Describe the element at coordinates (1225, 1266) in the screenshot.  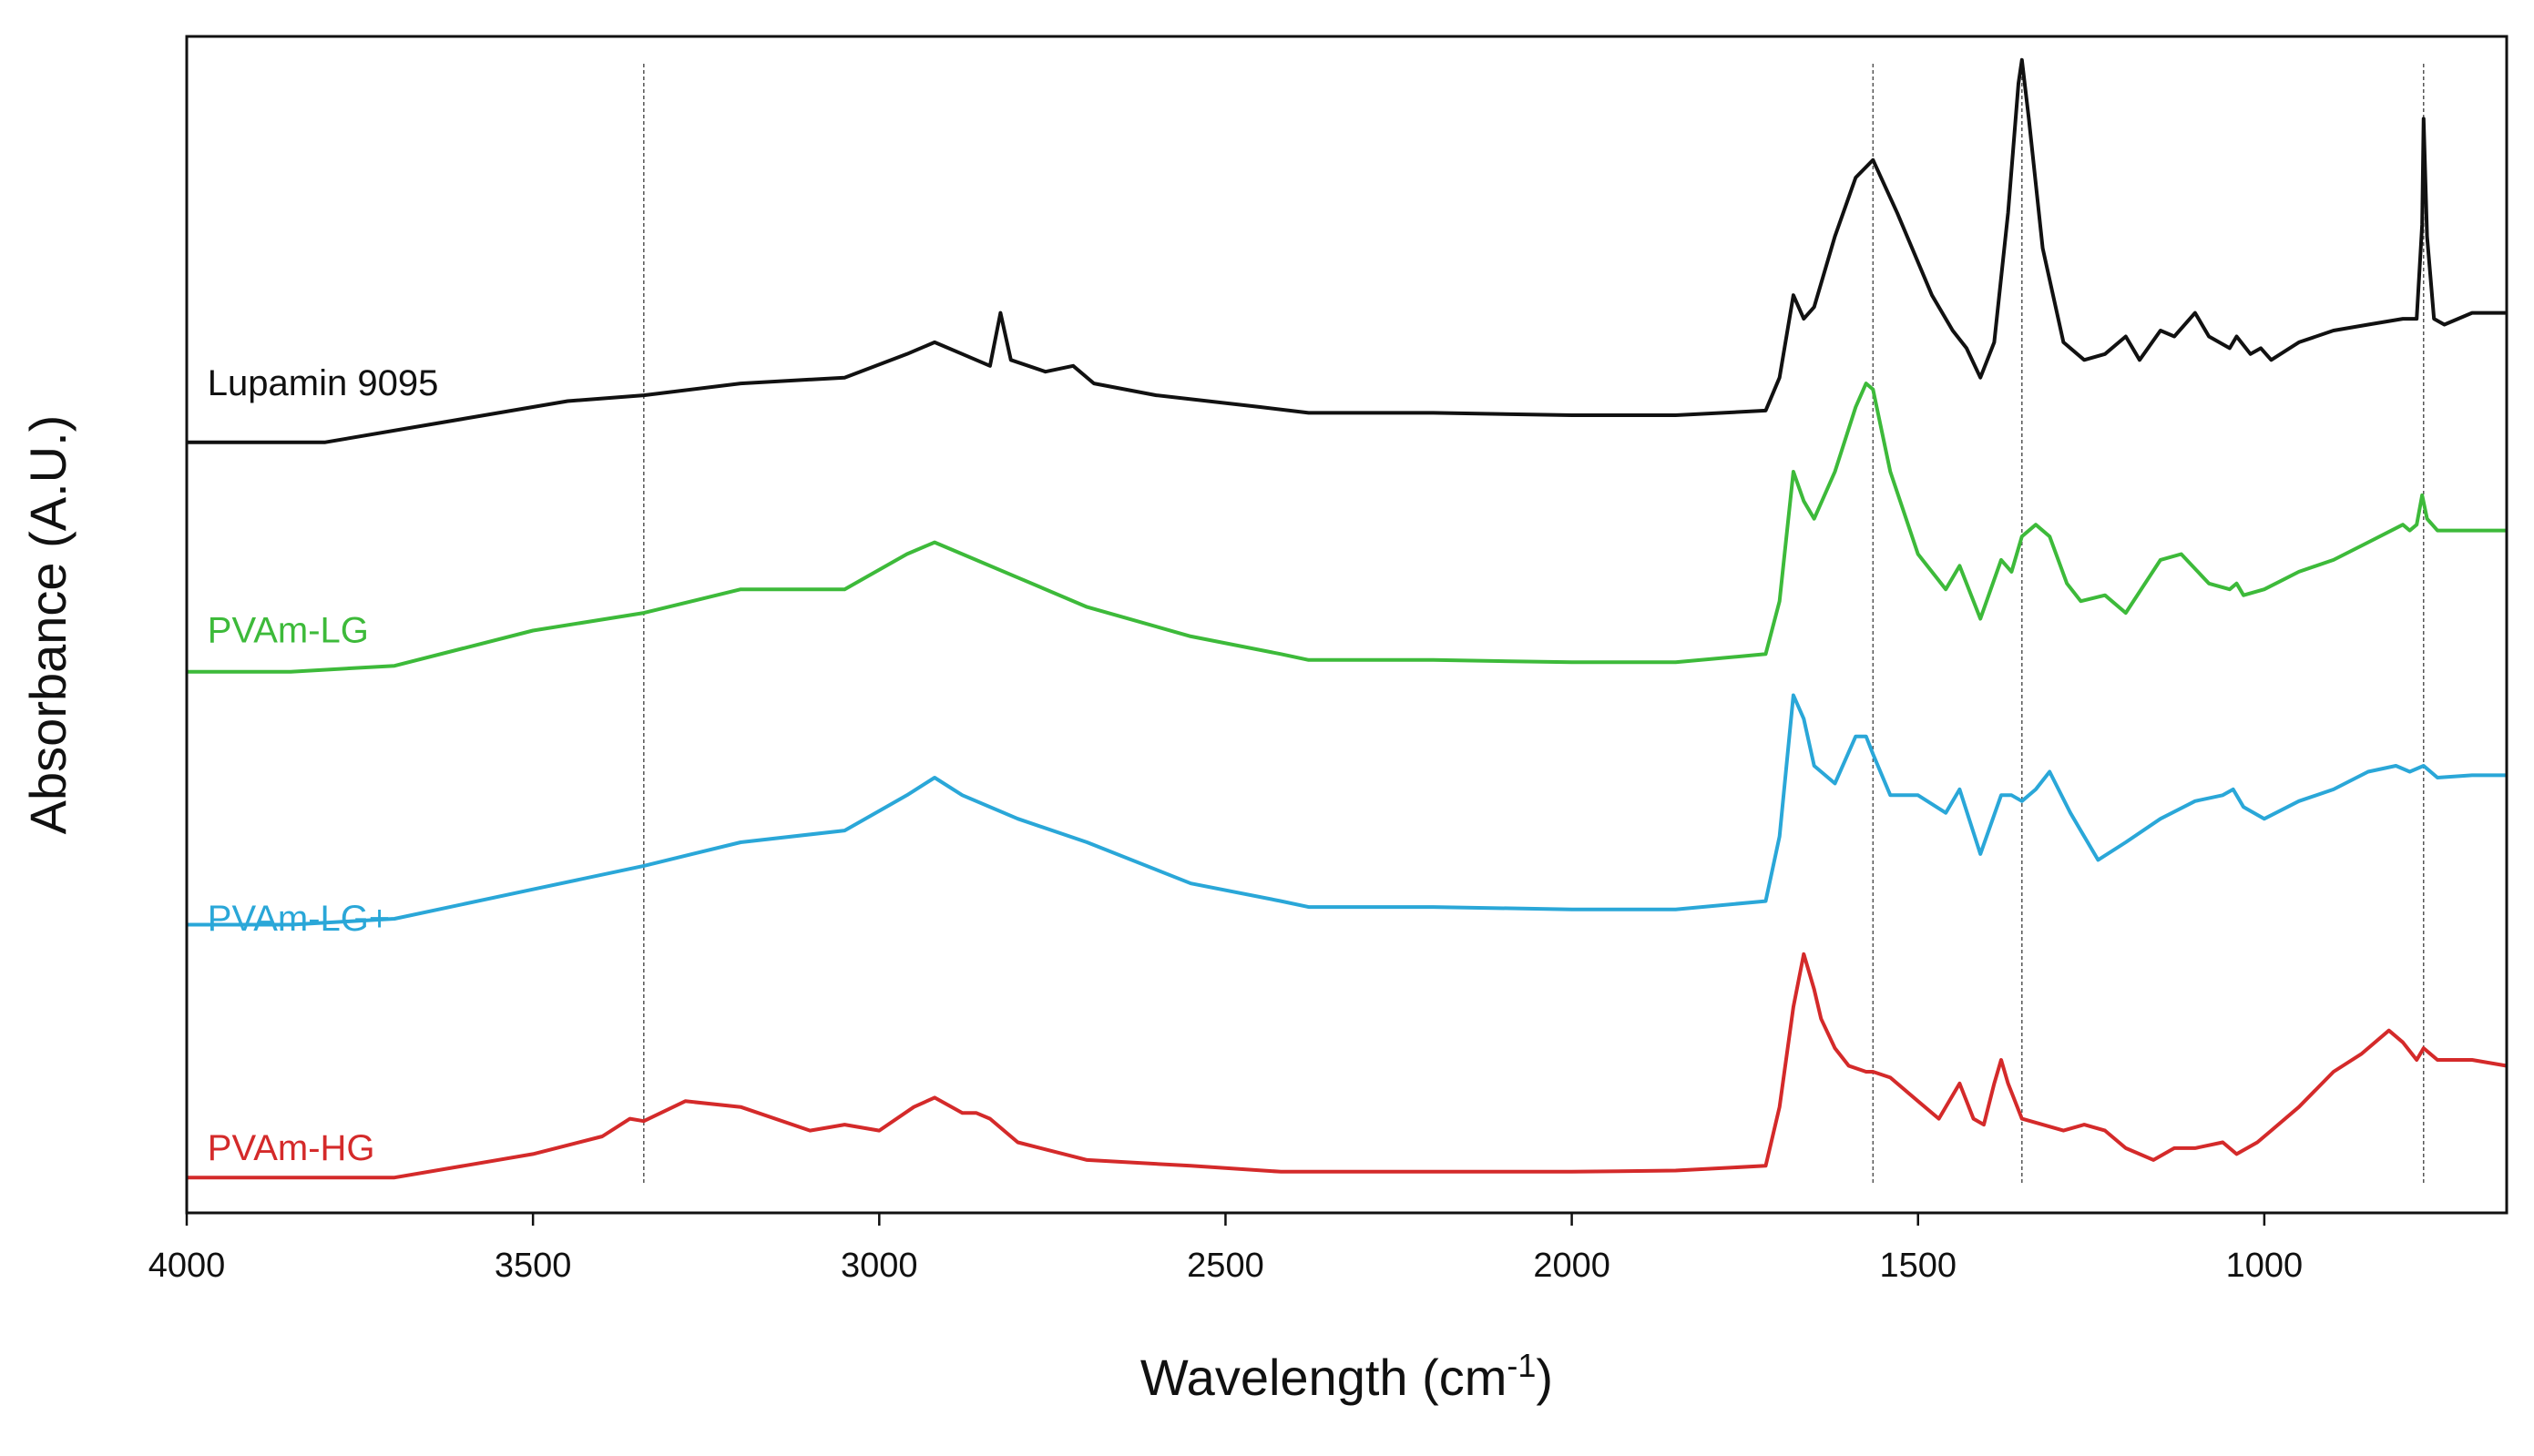
I see `x-tick-label: 2500` at that location.